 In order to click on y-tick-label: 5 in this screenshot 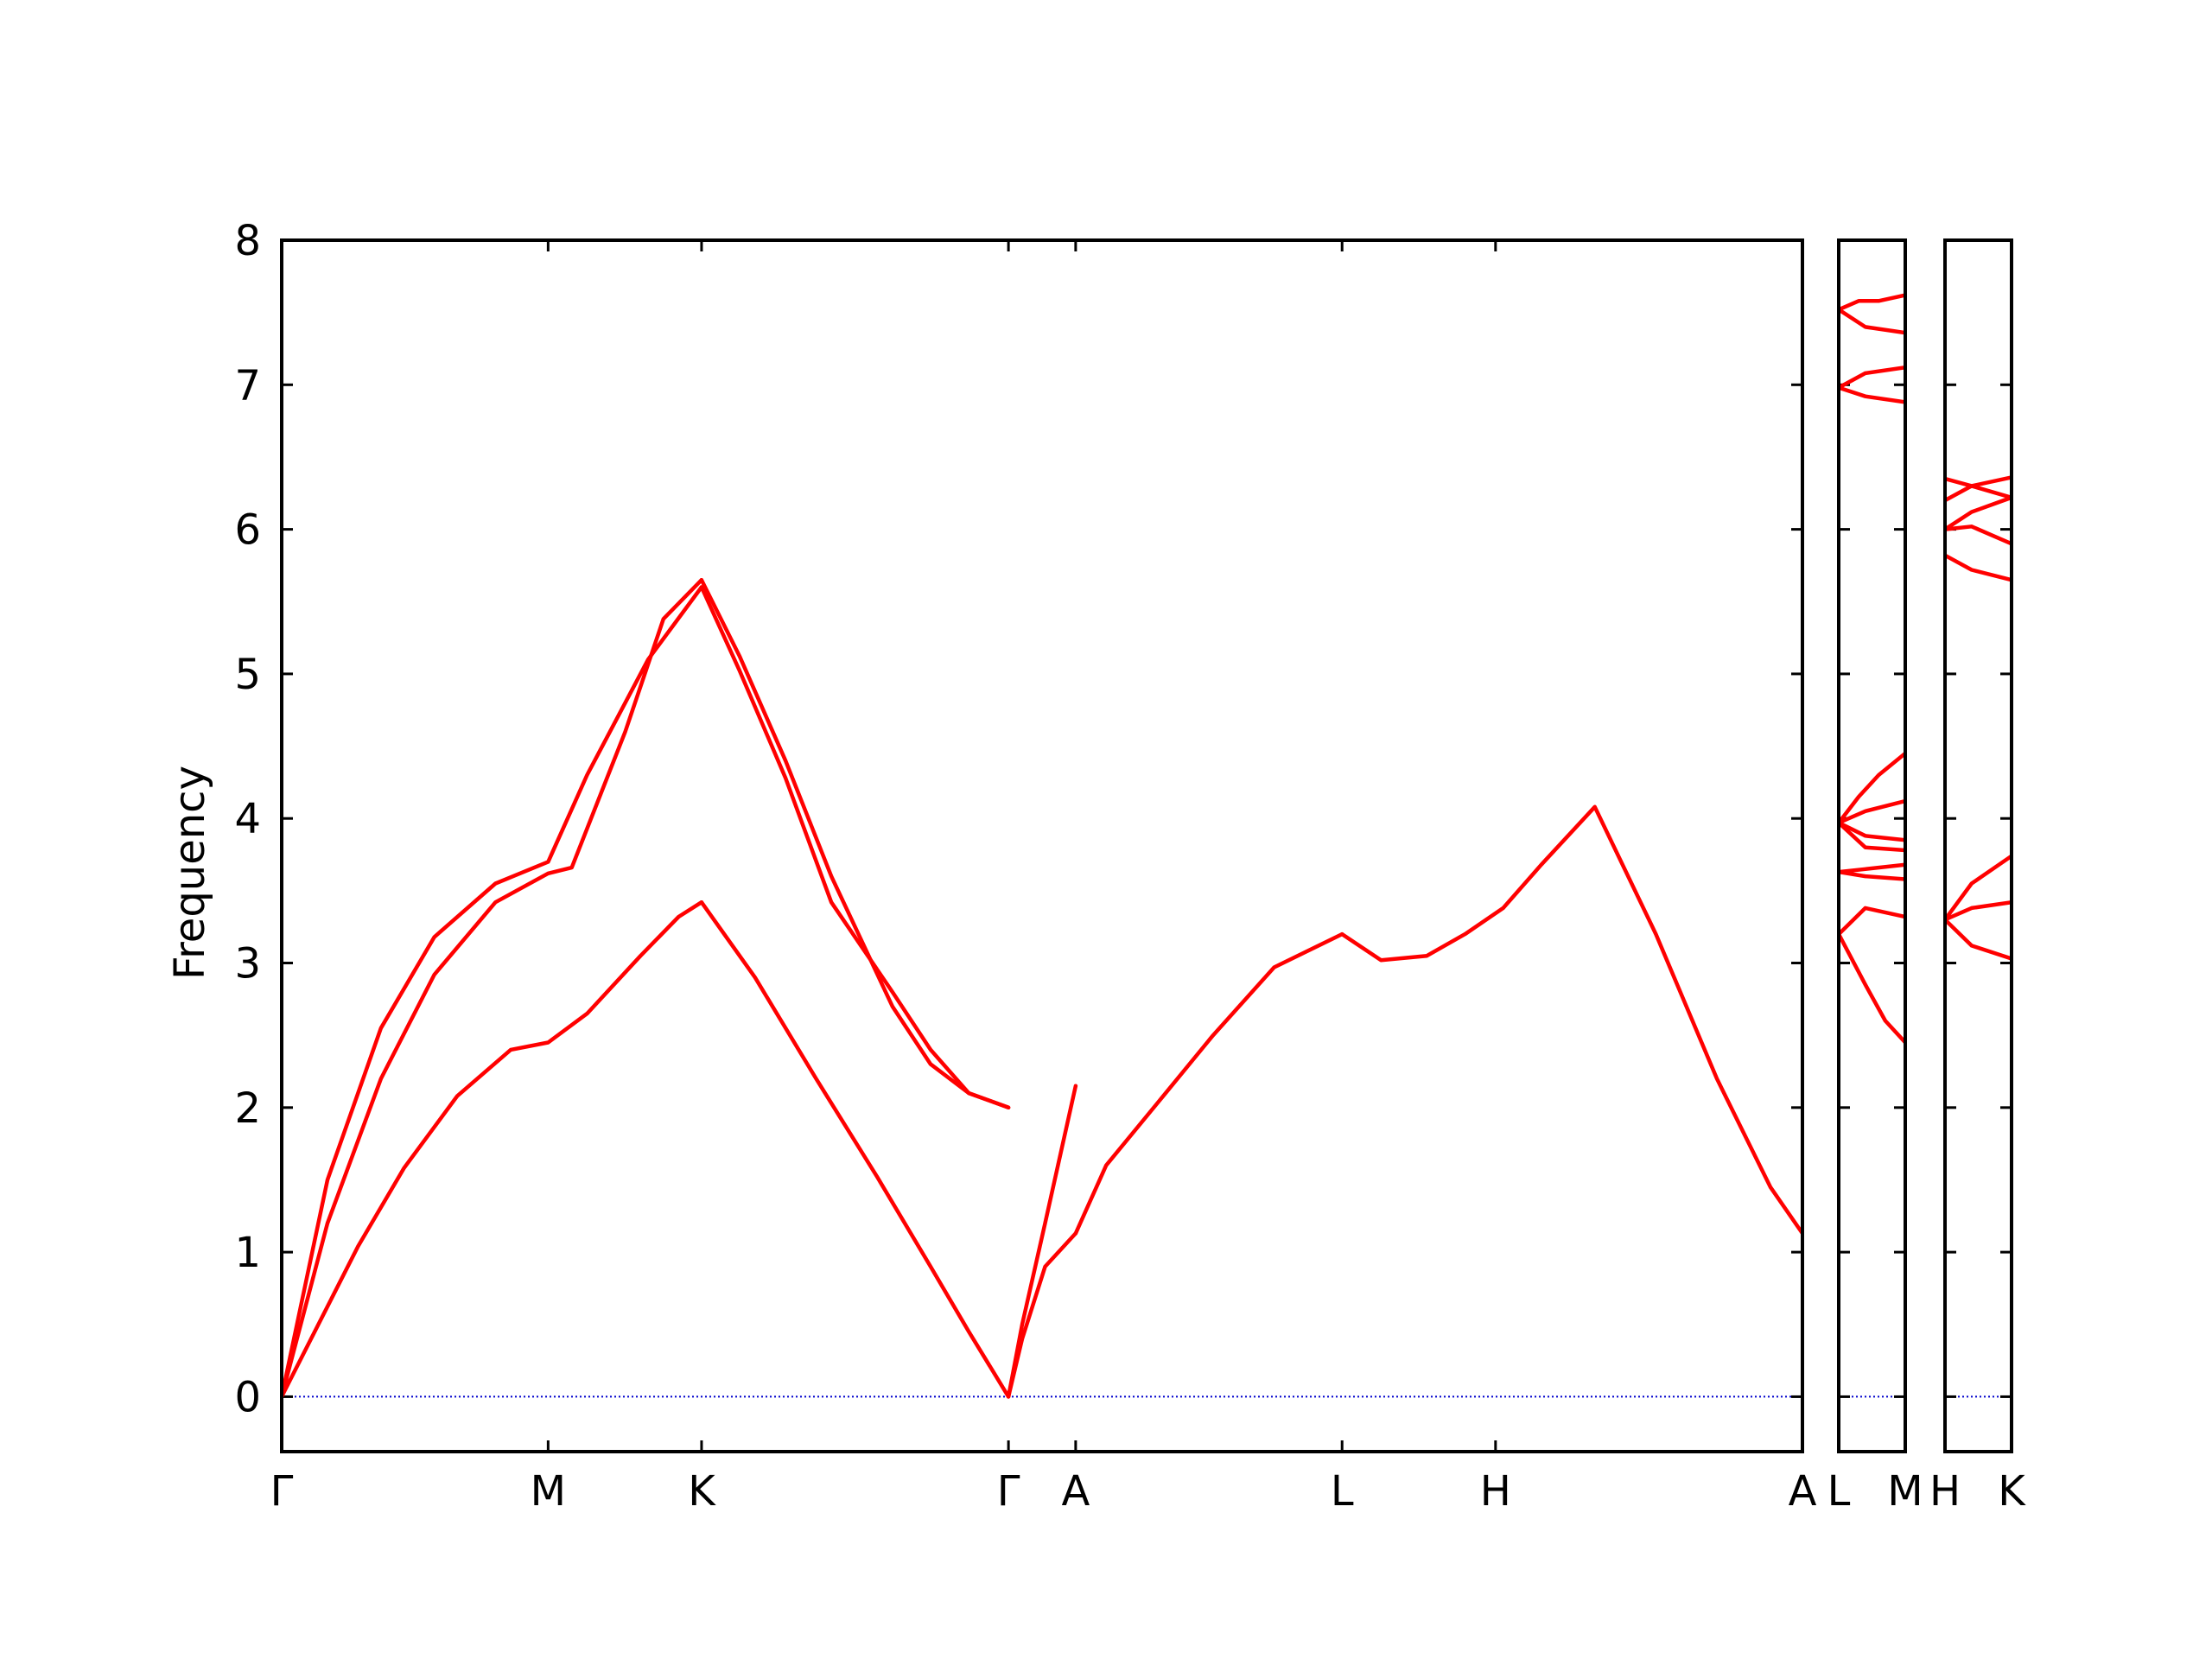, I will do `click(247, 675)`.